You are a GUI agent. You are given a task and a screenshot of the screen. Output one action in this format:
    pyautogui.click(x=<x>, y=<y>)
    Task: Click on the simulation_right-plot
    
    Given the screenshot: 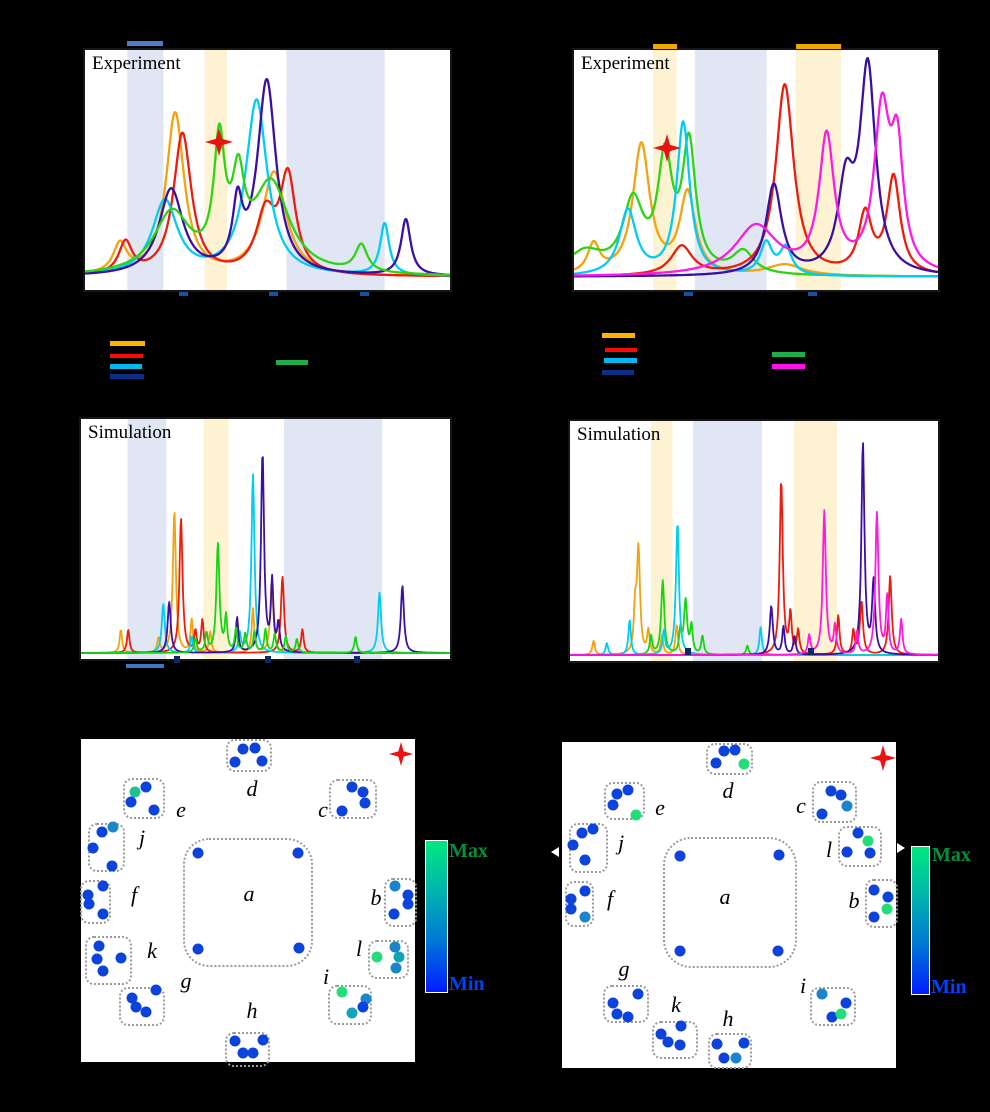 What is the action you would take?
    pyautogui.click(x=754, y=541)
    